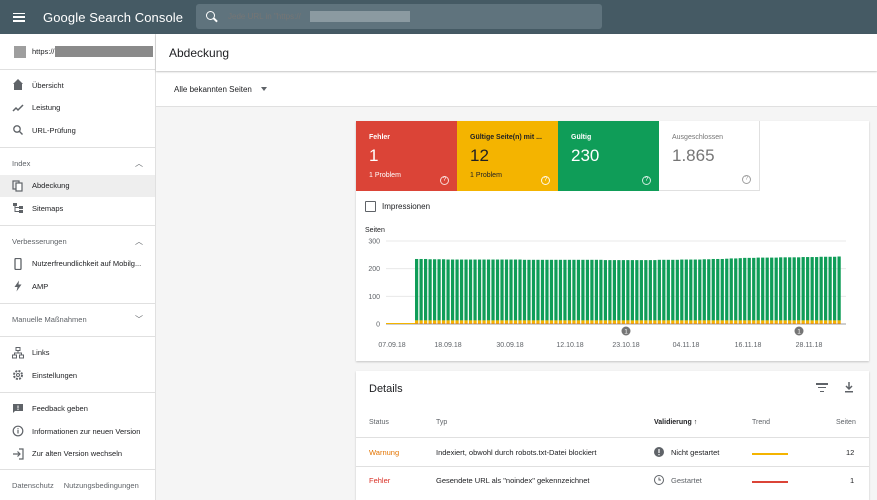  Describe the element at coordinates (77, 454) in the screenshot. I see `sidebar-item-old-version: Zur alten Version wechseln` at that location.